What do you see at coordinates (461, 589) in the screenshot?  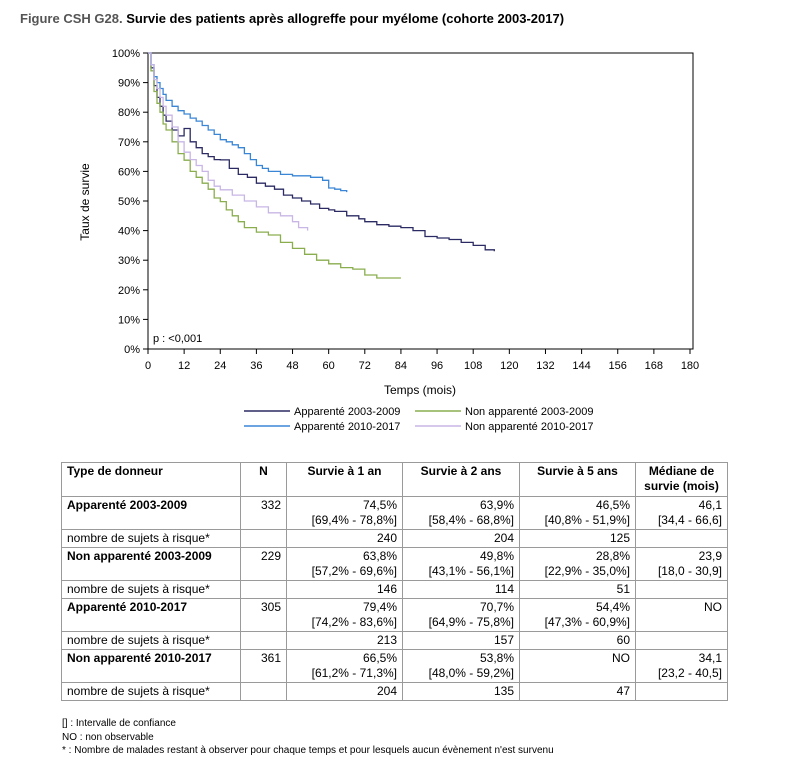 I see `risk-2y: 114` at bounding box center [461, 589].